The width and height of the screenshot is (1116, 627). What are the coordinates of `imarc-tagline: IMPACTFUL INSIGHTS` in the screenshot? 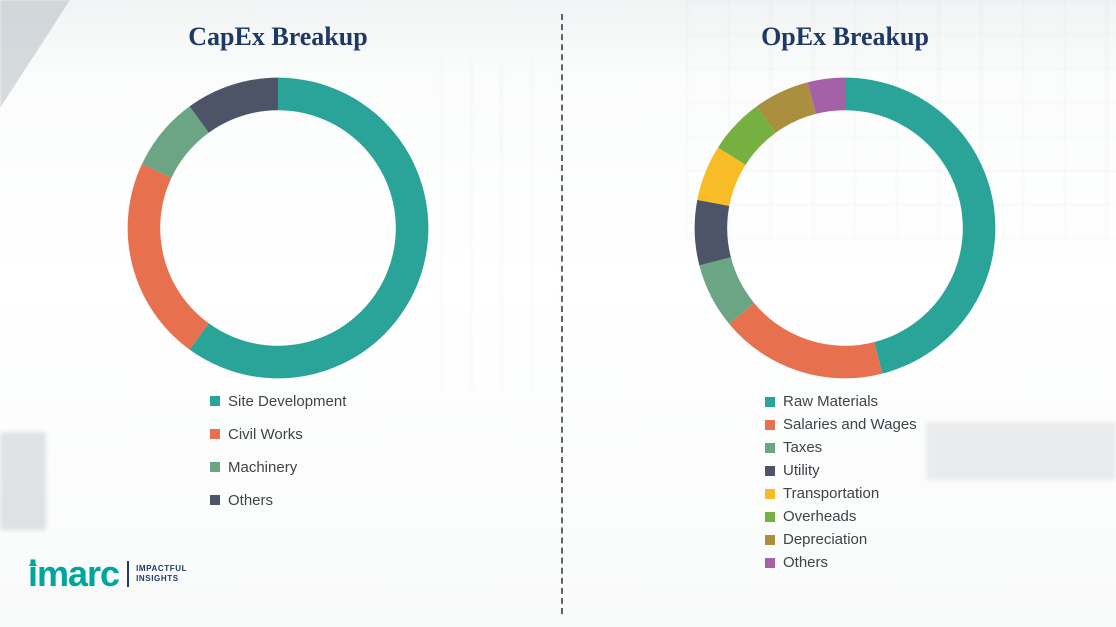 It's located at (161, 574).